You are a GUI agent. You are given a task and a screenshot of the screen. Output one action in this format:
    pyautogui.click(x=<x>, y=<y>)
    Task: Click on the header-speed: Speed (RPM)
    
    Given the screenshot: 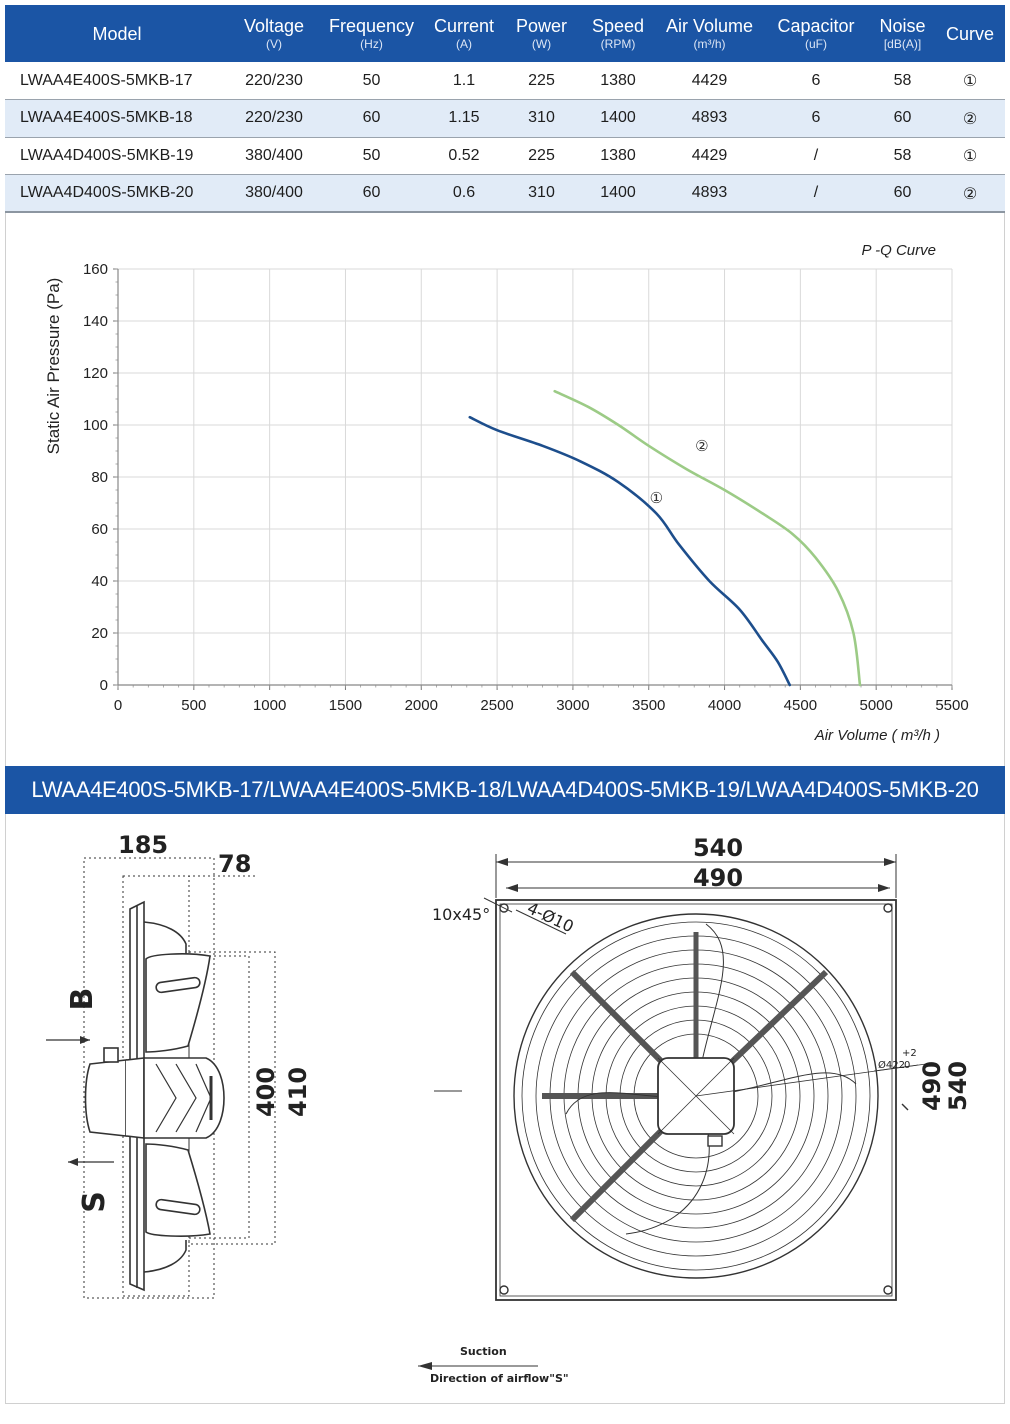 What is the action you would take?
    pyautogui.click(x=618, y=33)
    